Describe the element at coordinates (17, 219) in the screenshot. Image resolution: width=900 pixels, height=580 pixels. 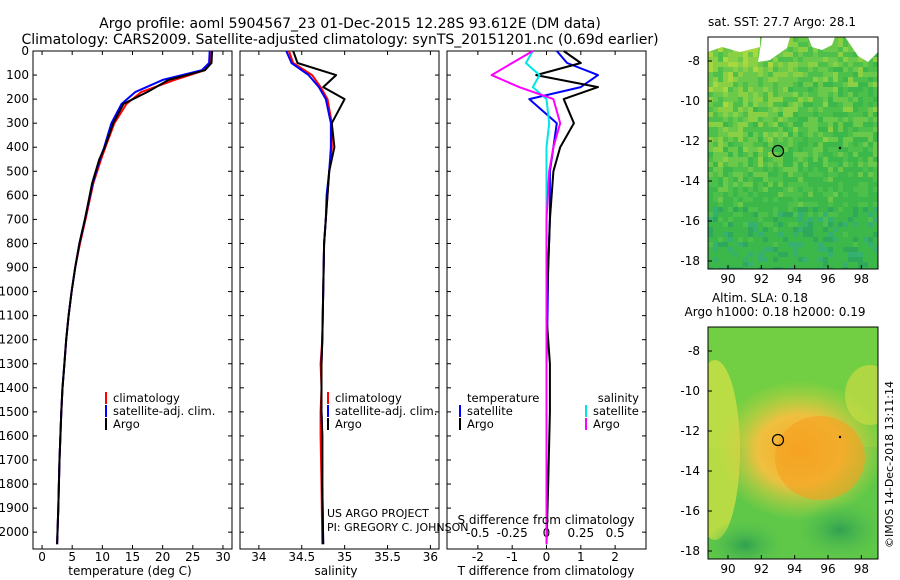
I see `depth-tick-label: 700` at that location.